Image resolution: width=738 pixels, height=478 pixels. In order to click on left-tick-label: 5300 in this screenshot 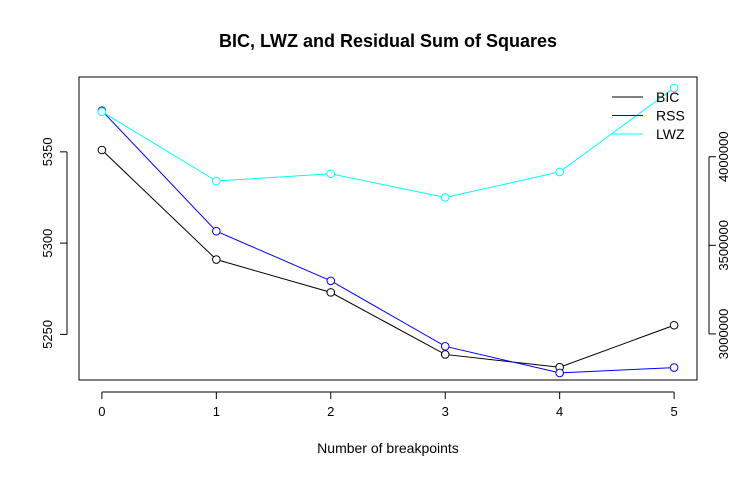, I will do `click(47, 243)`.